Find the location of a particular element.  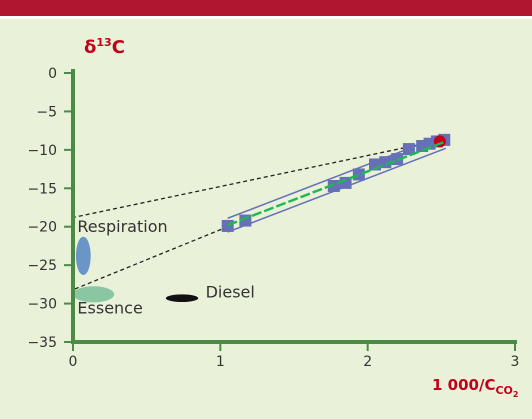

x-tick-label: 2 is located at coordinates (367, 362).